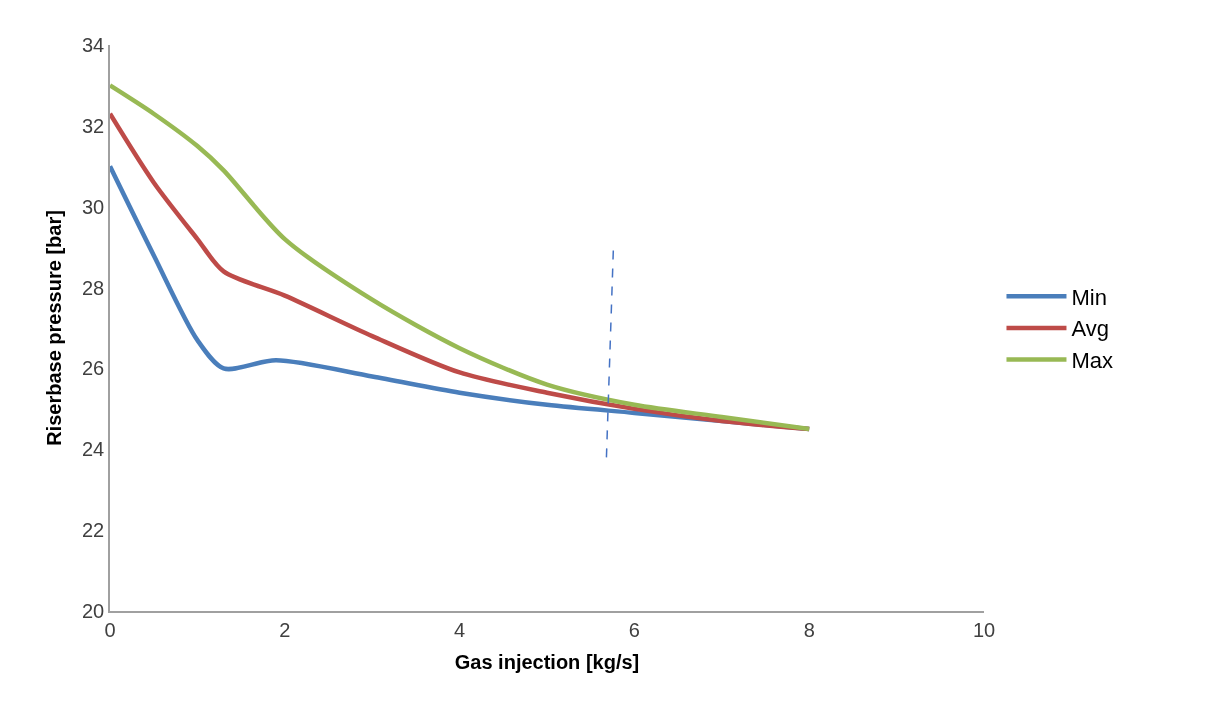 This screenshot has width=1214, height=711. I want to click on x-tick-label: 0, so click(110, 629).